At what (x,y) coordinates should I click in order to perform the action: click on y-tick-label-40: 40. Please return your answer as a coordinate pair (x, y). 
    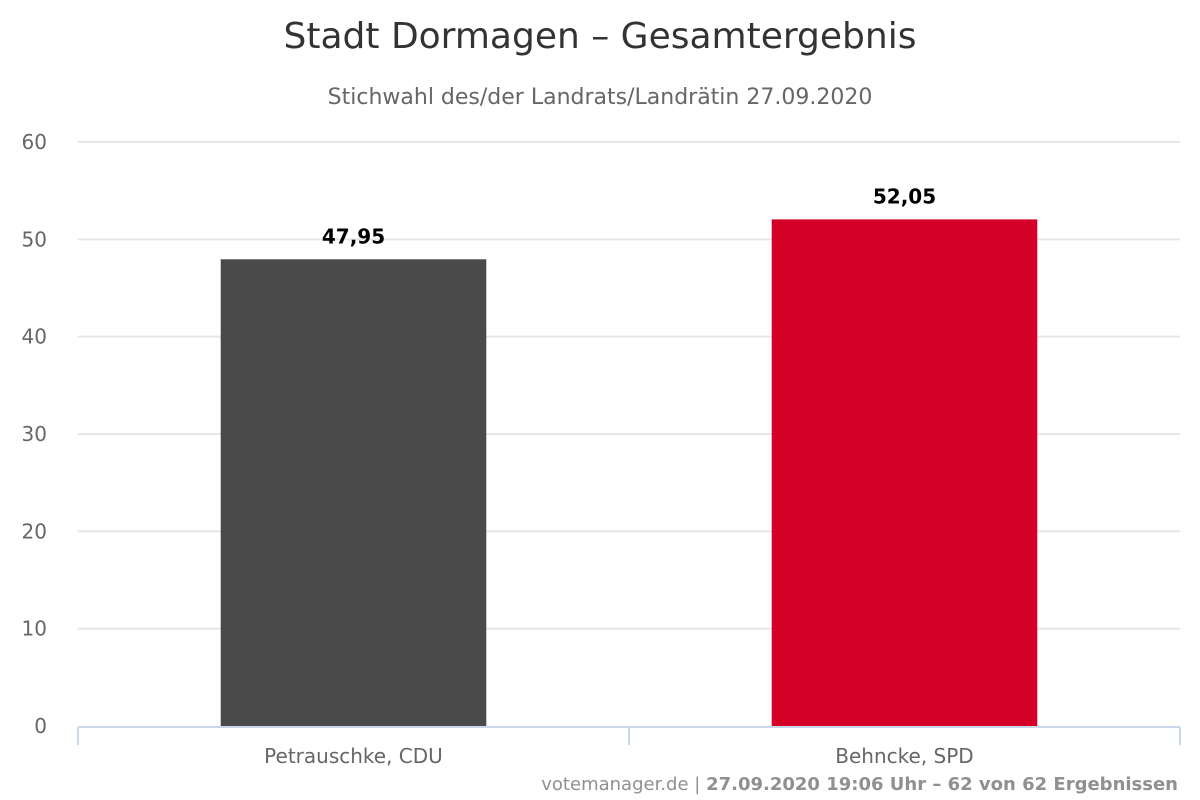
    Looking at the image, I should click on (34, 337).